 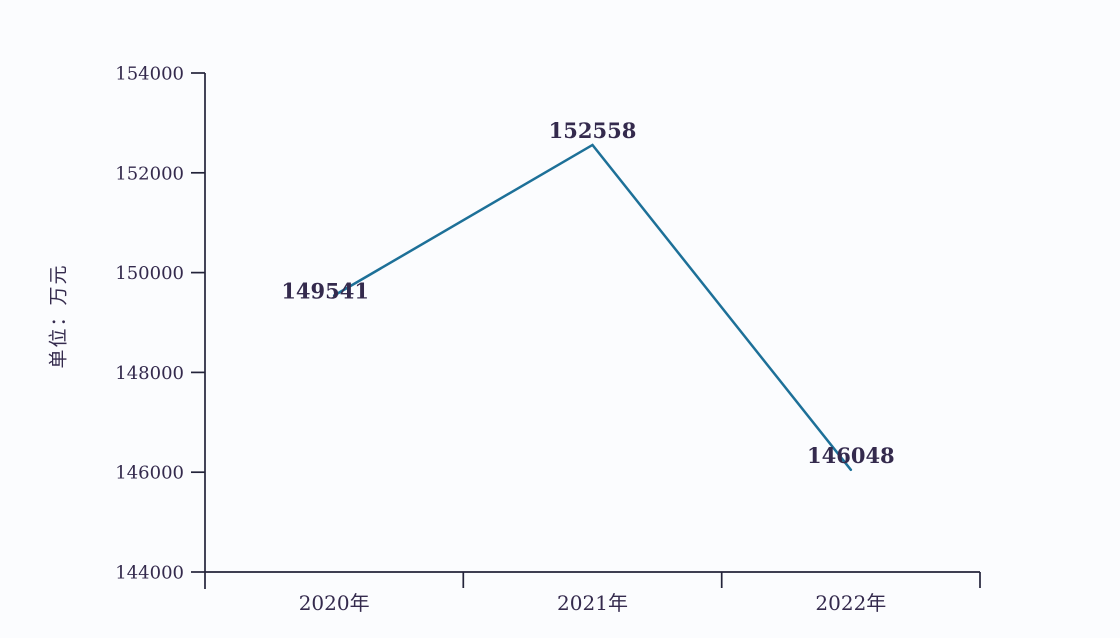 I want to click on x-tick-label: 2022年, so click(x=850, y=603).